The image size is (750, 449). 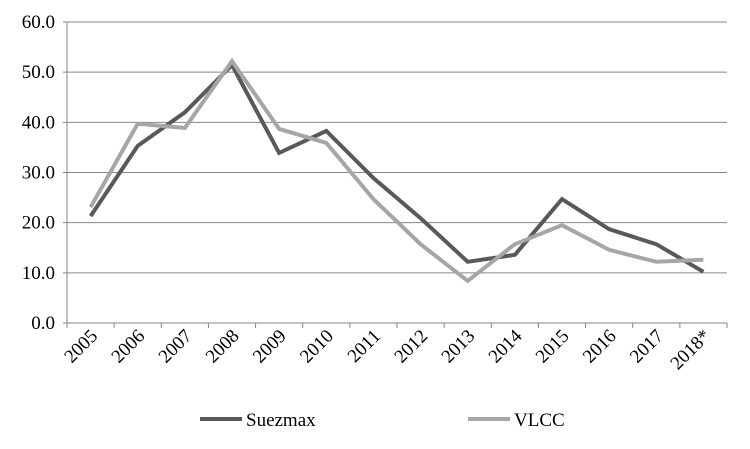 What do you see at coordinates (270, 347) in the screenshot?
I see `x-tick-label: 2009` at bounding box center [270, 347].